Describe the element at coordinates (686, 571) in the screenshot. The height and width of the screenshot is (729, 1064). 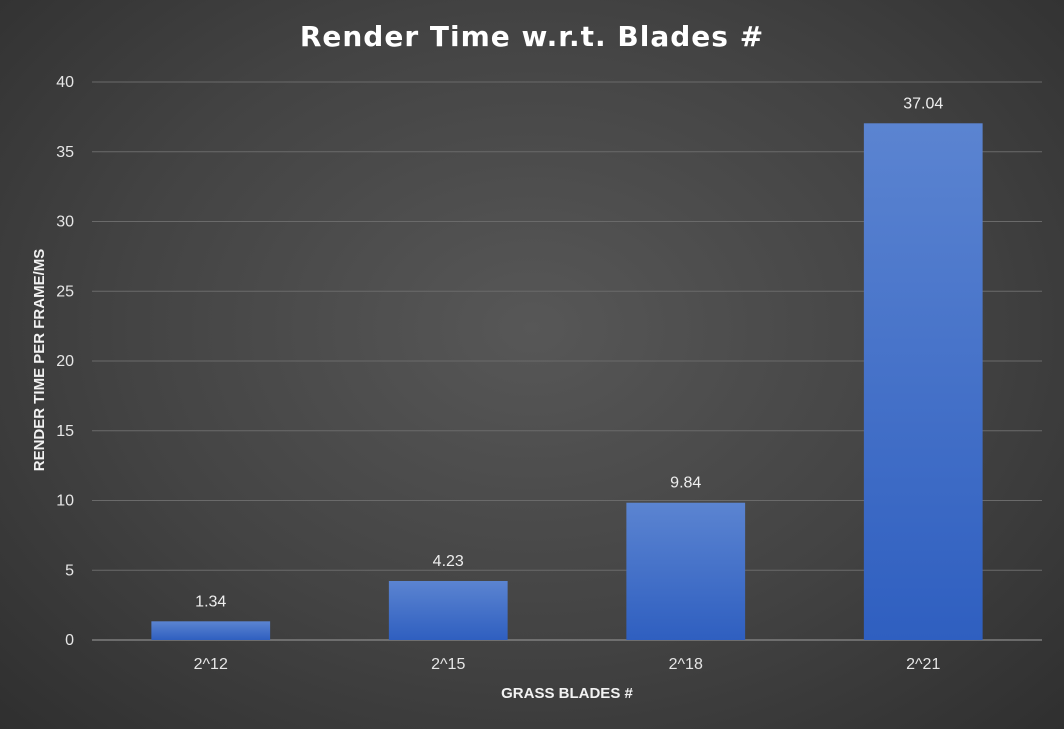
I see `bar-2^18` at that location.